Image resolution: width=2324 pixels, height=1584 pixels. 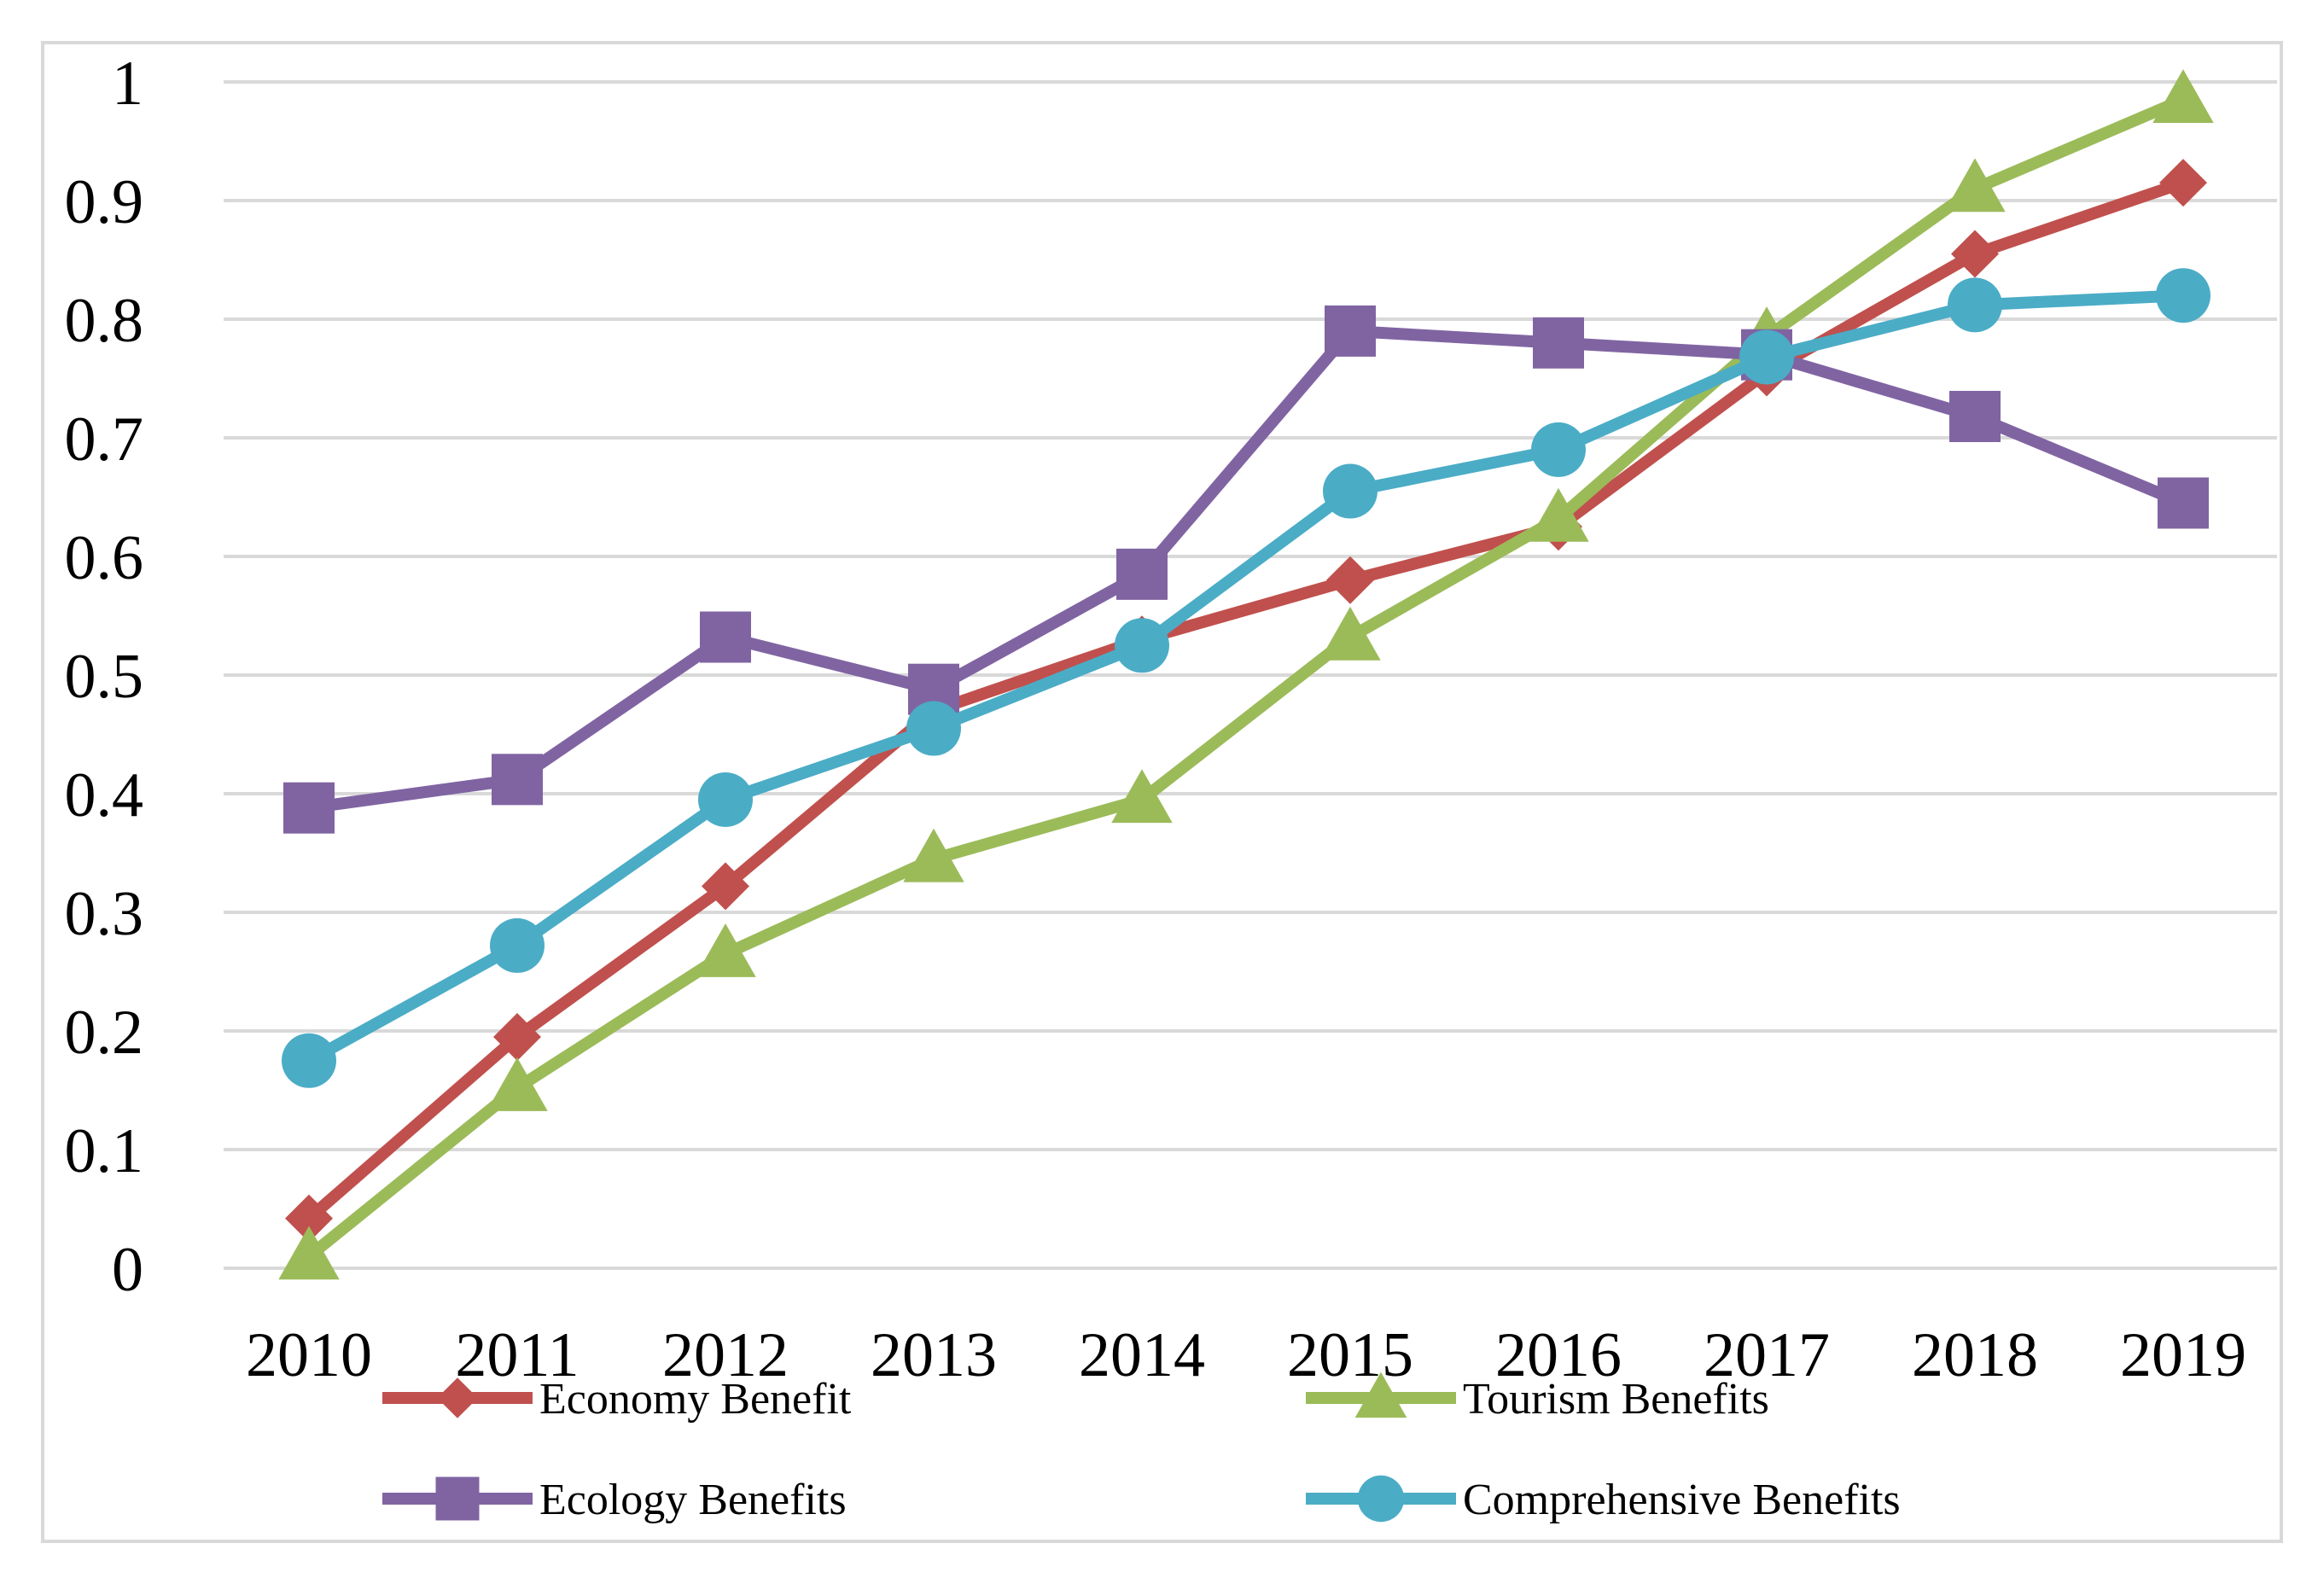 I want to click on legend-entry: Economy Benefit, so click(x=617, y=1399).